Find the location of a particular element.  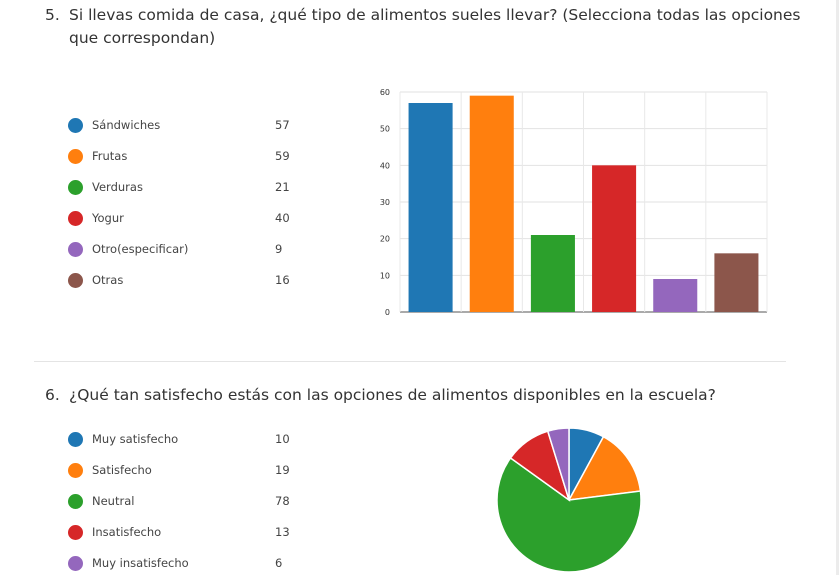

legend-count: 40 is located at coordinates (282, 218).